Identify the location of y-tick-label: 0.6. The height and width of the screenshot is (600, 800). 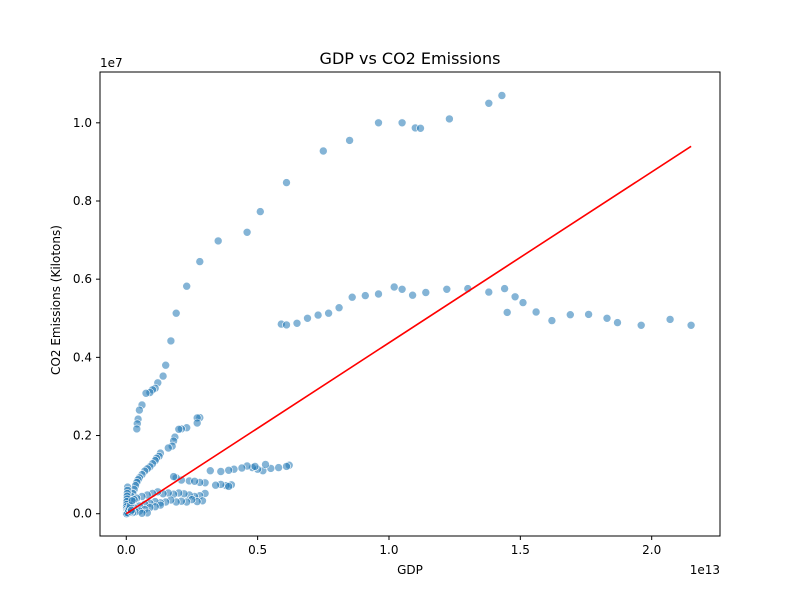
(82, 279).